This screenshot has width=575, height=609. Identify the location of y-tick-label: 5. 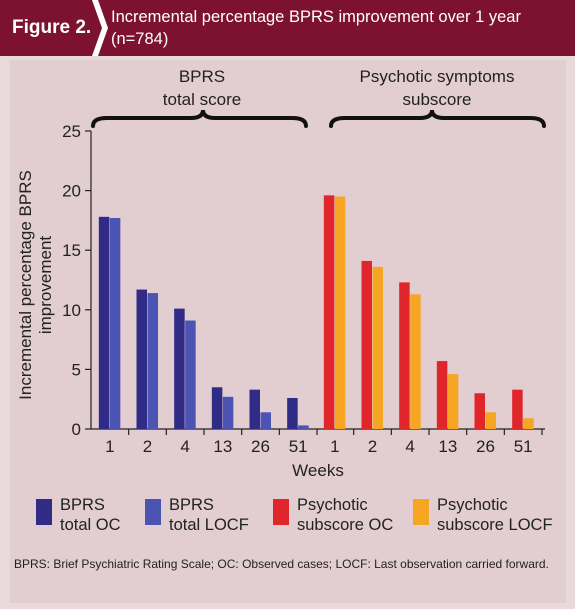
(76, 369).